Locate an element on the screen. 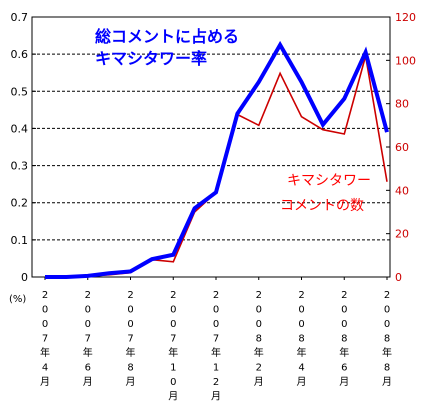 The width and height of the screenshot is (438, 419). right-tick-label: 100 is located at coordinates (405, 60).